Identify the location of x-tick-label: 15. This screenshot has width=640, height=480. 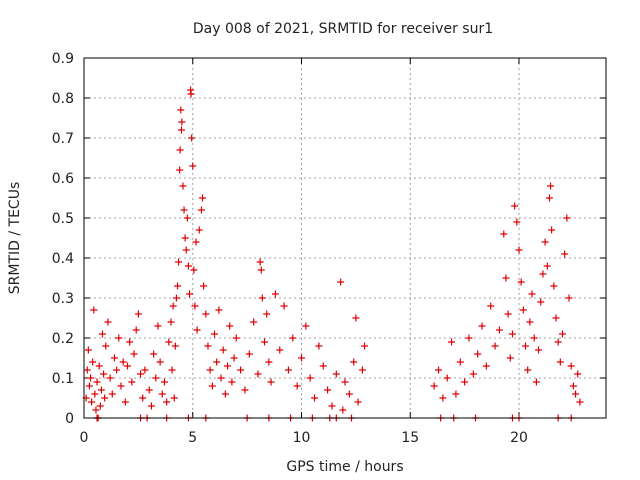
(410, 438).